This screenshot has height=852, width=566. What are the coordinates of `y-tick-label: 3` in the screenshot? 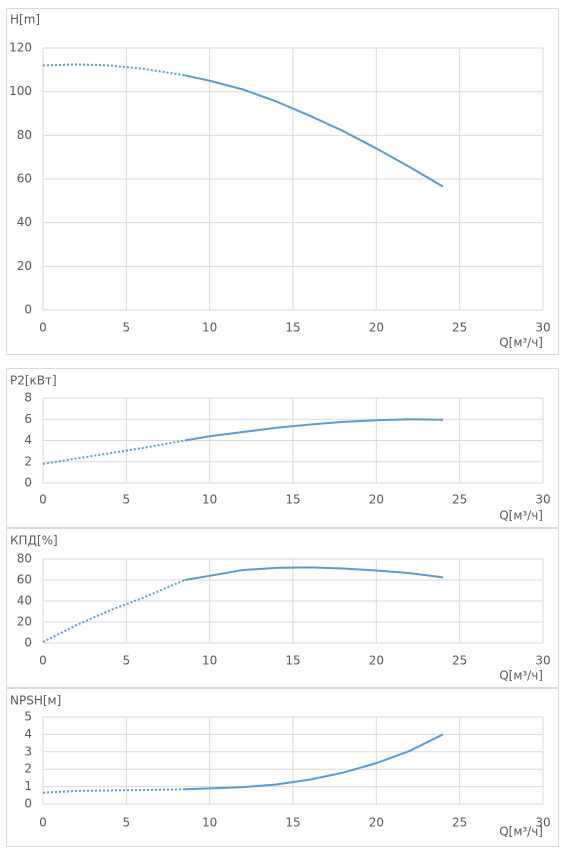 It's located at (28, 751).